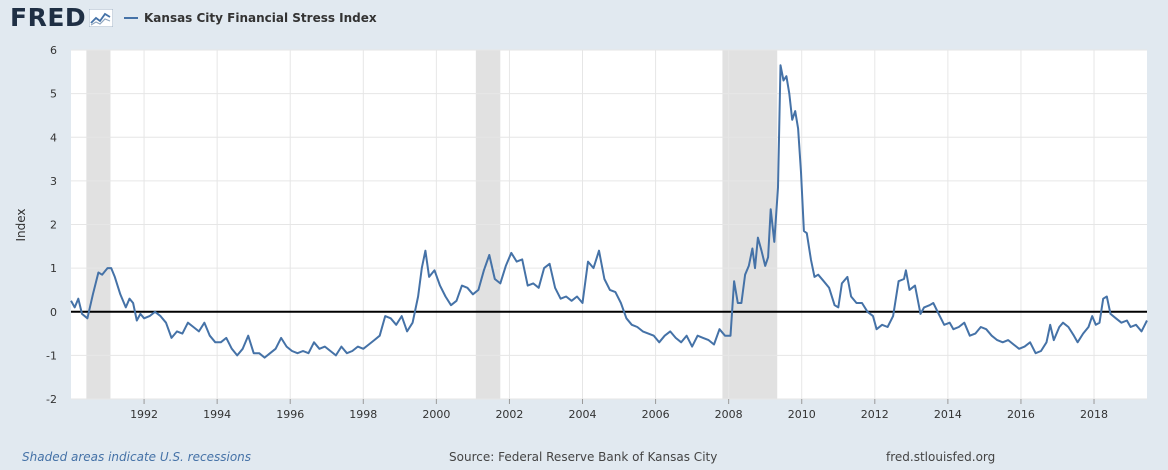 Image resolution: width=1168 pixels, height=470 pixels. Describe the element at coordinates (941, 457) in the screenshot. I see `site-link: fred.stlouisfed.org` at that location.